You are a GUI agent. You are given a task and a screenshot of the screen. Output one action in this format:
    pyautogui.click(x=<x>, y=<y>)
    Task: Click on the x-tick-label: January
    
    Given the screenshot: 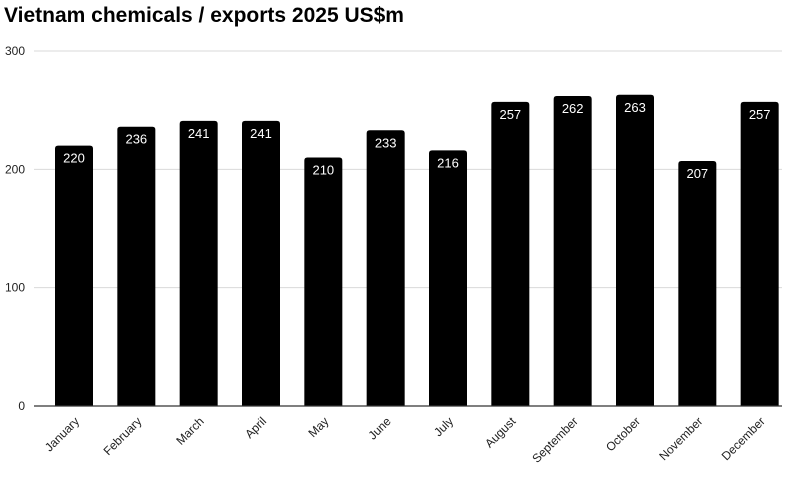 What is the action you would take?
    pyautogui.click(x=62, y=434)
    